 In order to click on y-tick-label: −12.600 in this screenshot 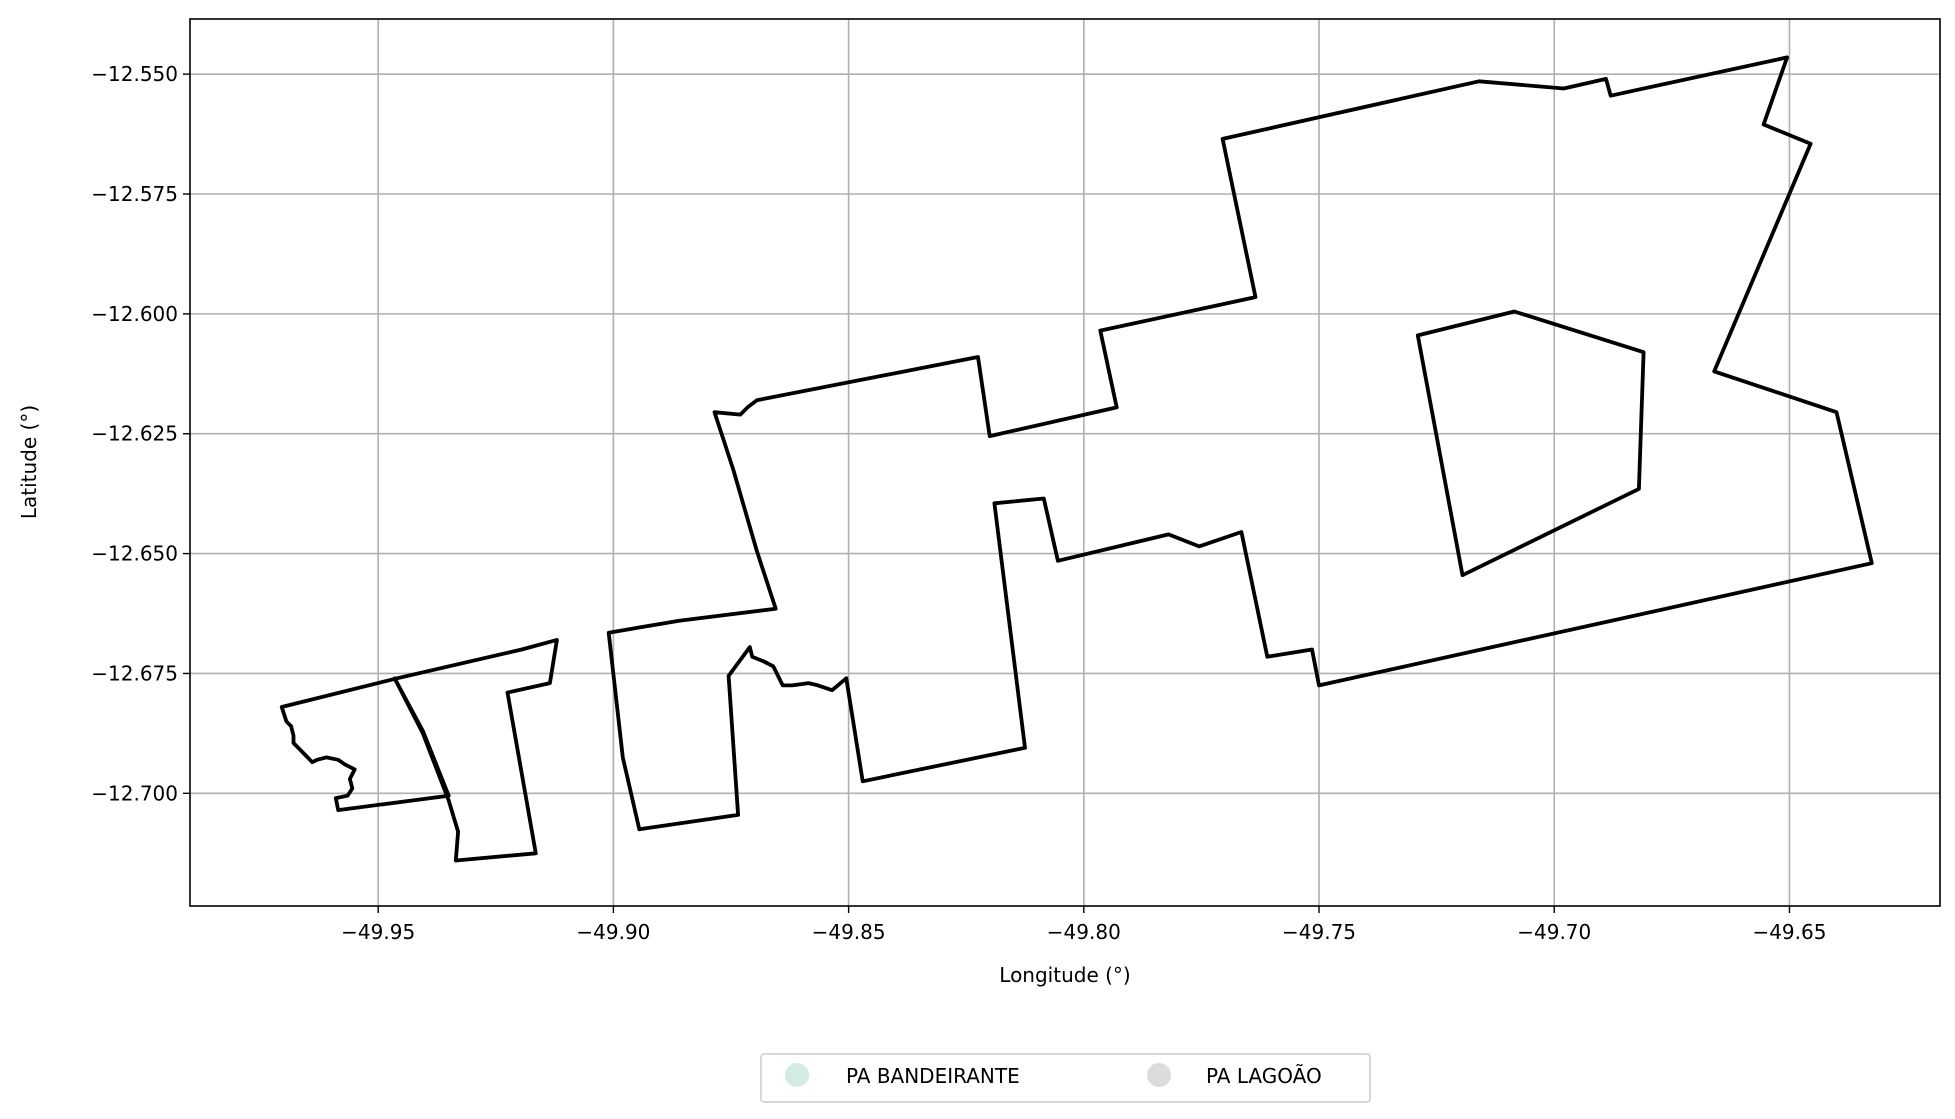, I will do `click(134, 314)`.